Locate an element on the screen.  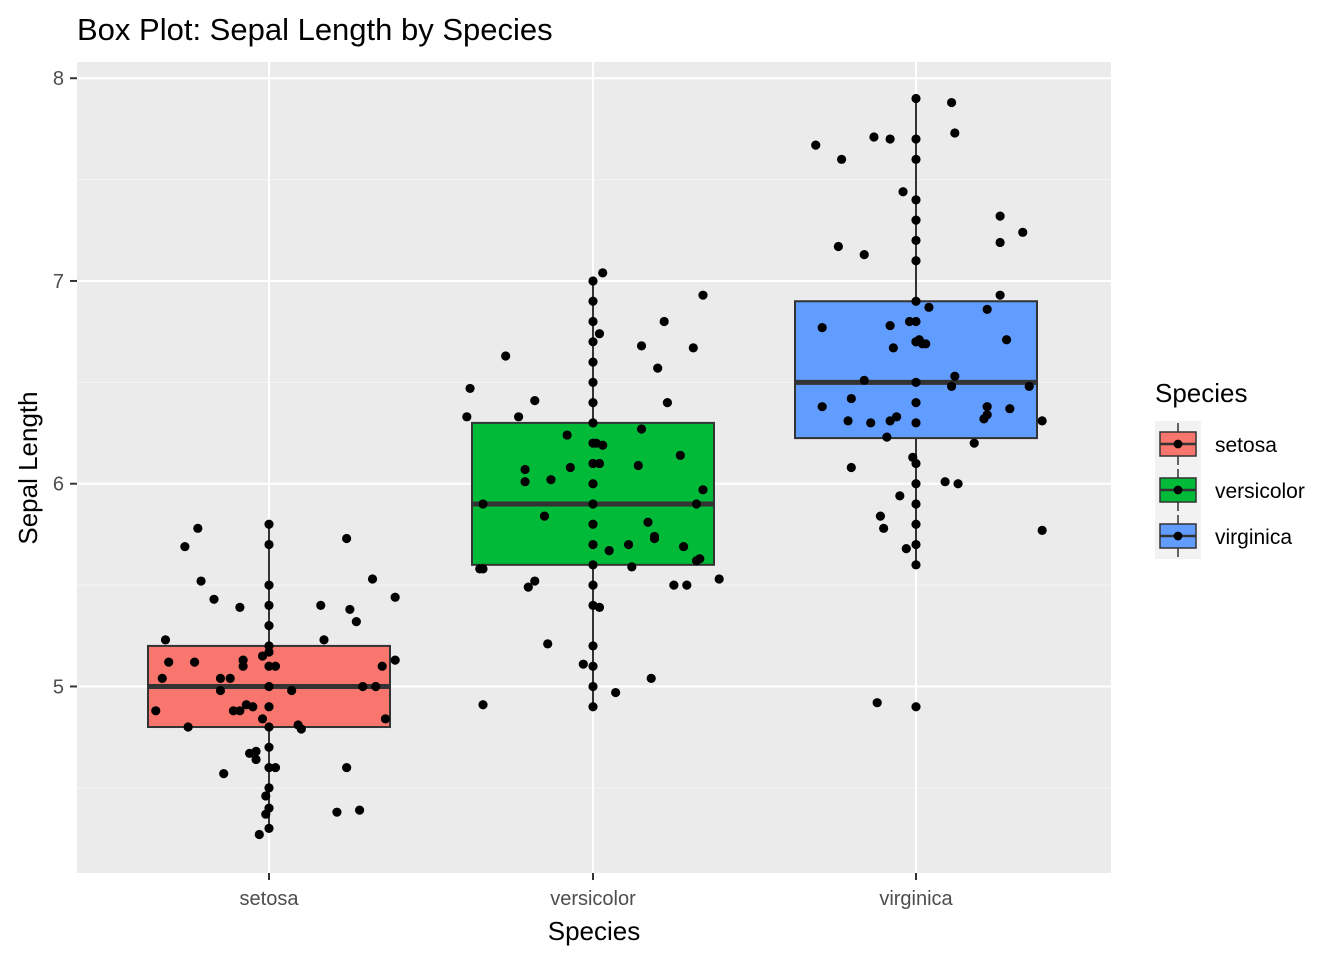
legend-title: Species is located at coordinates (1201, 393).